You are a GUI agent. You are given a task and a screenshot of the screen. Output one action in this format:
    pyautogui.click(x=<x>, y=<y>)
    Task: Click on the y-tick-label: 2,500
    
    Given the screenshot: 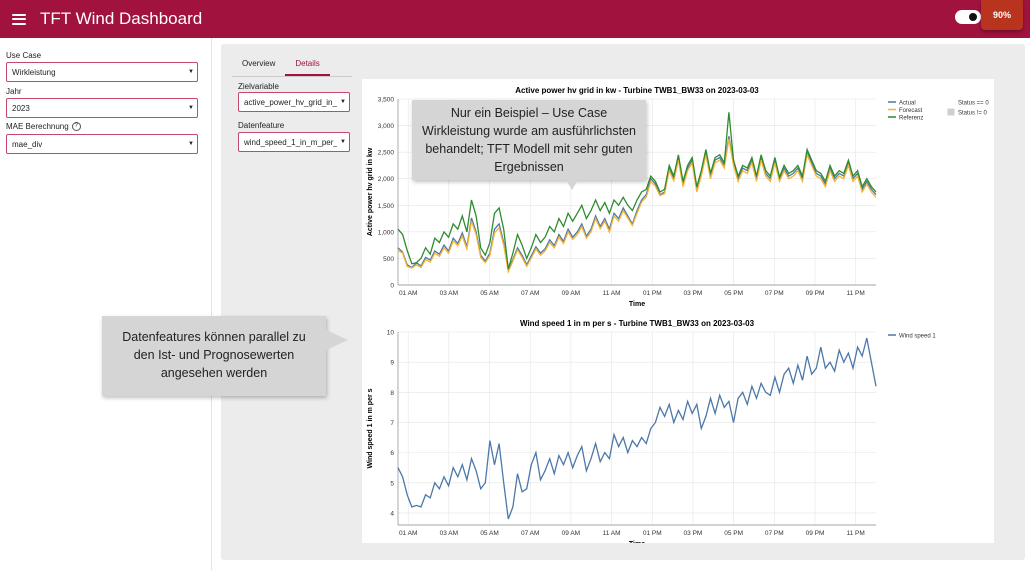 What is the action you would take?
    pyautogui.click(x=386, y=153)
    